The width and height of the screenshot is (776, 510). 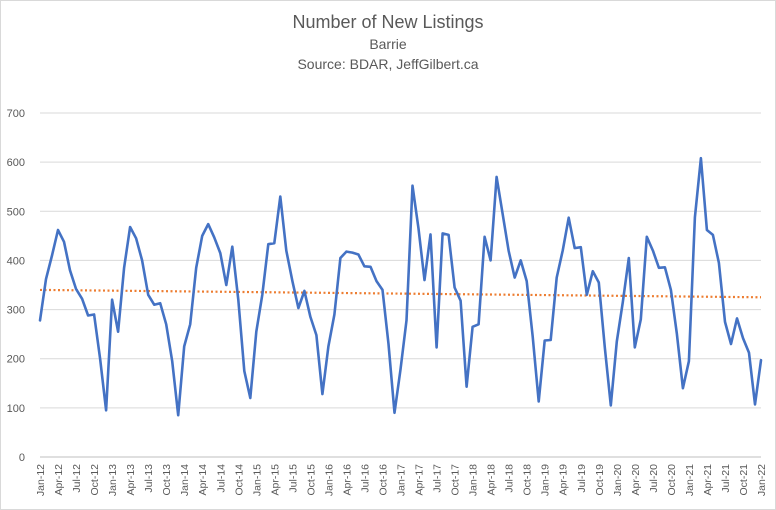 What do you see at coordinates (492, 480) in the screenshot?
I see `x-tick-label: Apr-18` at bounding box center [492, 480].